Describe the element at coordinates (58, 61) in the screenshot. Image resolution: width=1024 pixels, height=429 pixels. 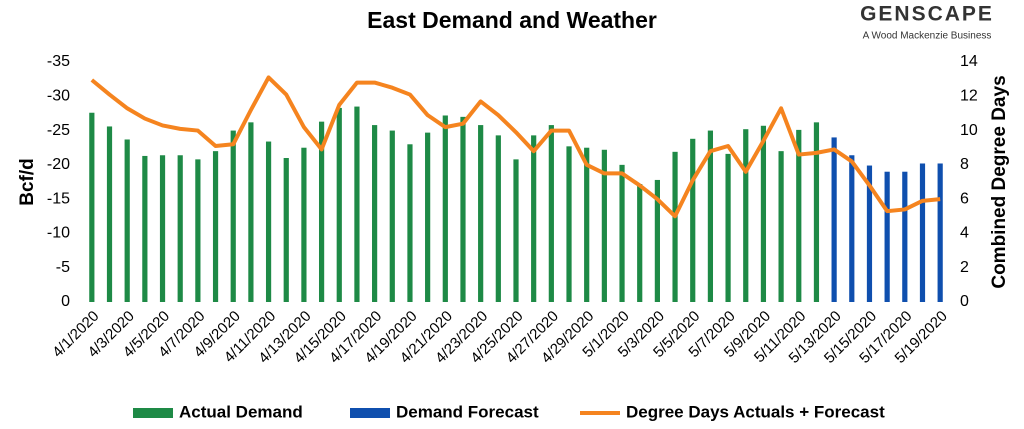
I see `y-tick-label: -35` at that location.